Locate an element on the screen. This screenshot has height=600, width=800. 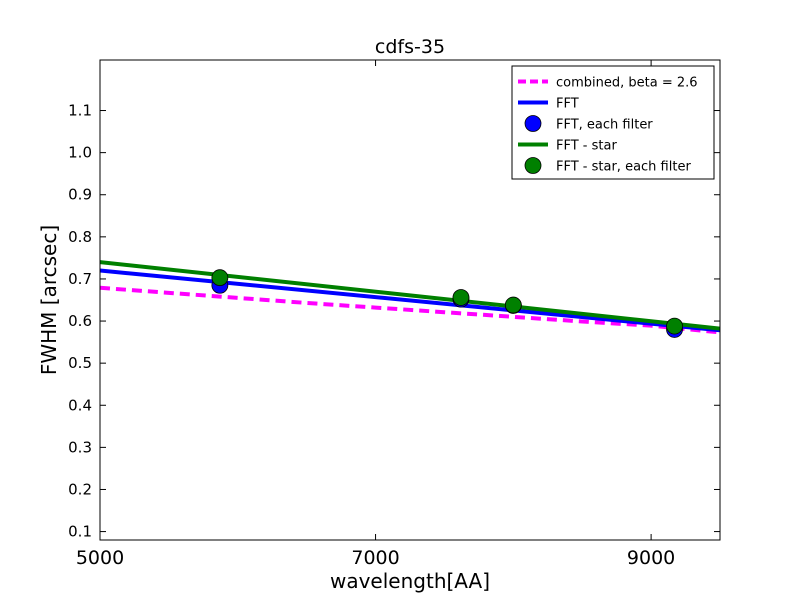
x-tick-label: 9000 is located at coordinates (651, 558).